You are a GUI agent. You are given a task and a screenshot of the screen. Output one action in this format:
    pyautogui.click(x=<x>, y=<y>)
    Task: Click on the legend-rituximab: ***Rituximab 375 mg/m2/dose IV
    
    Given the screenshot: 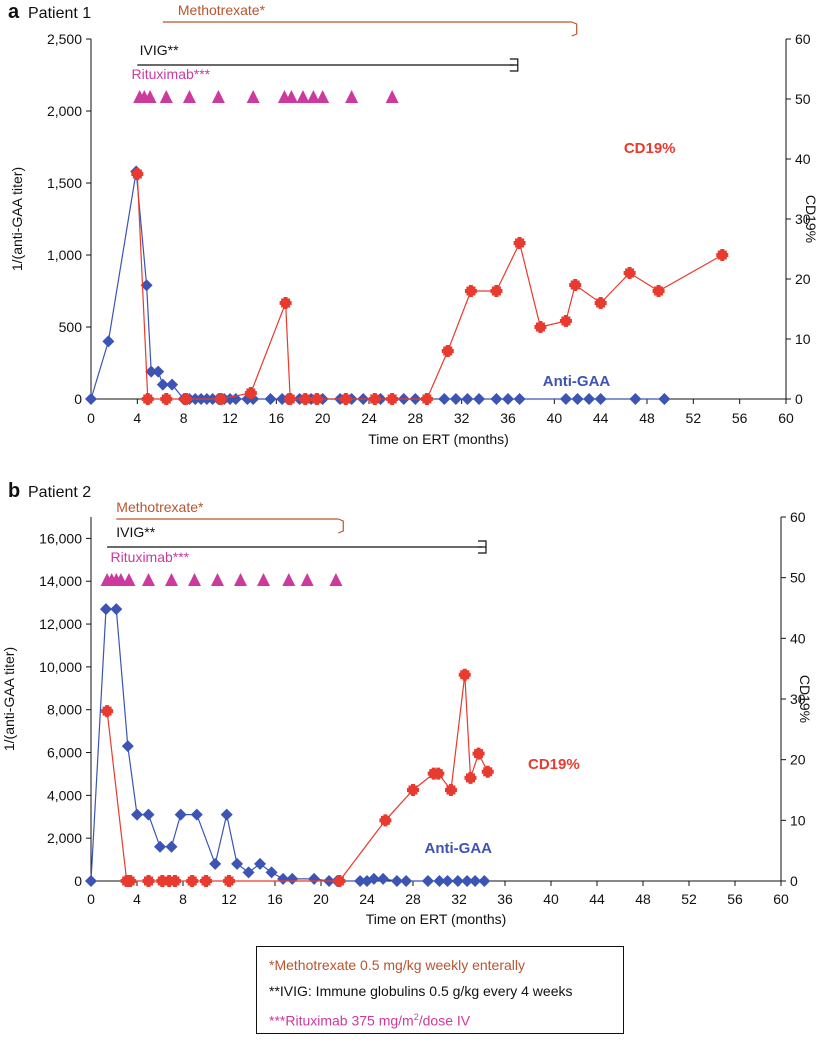 What is the action you would take?
    pyautogui.click(x=440, y=1019)
    